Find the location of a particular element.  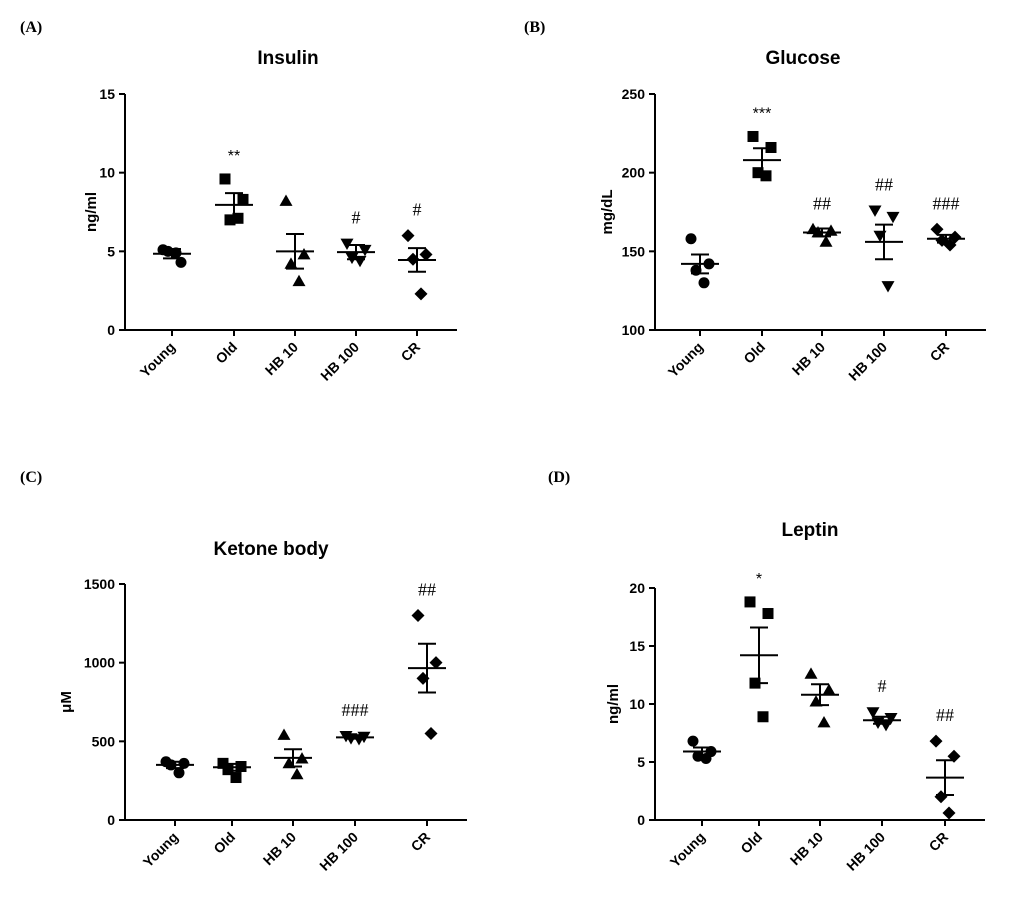

y-tick-label: 1500 is located at coordinates (99, 584).